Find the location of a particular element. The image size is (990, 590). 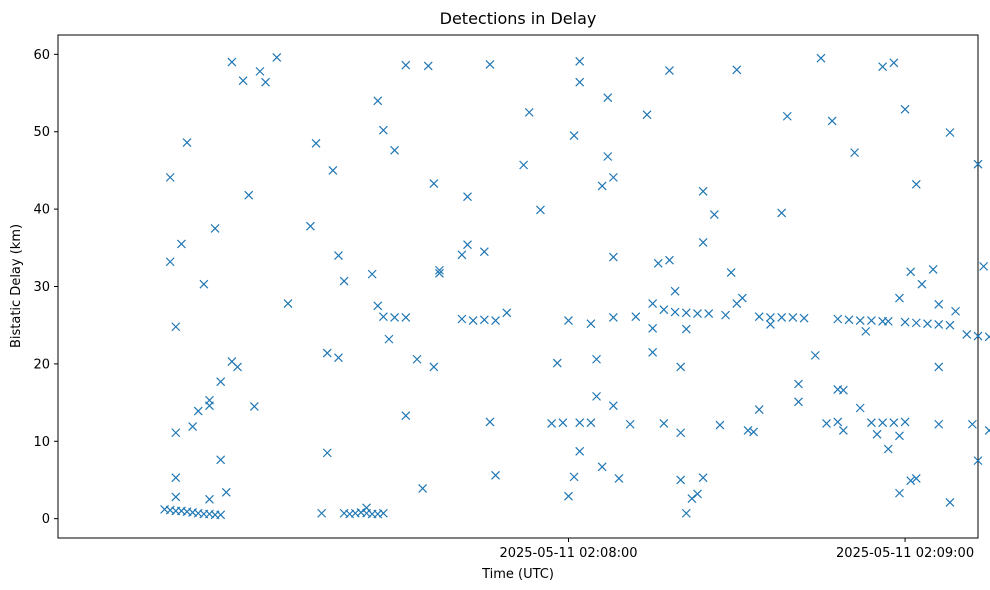

y-tick-label: 10 is located at coordinates (41, 442).